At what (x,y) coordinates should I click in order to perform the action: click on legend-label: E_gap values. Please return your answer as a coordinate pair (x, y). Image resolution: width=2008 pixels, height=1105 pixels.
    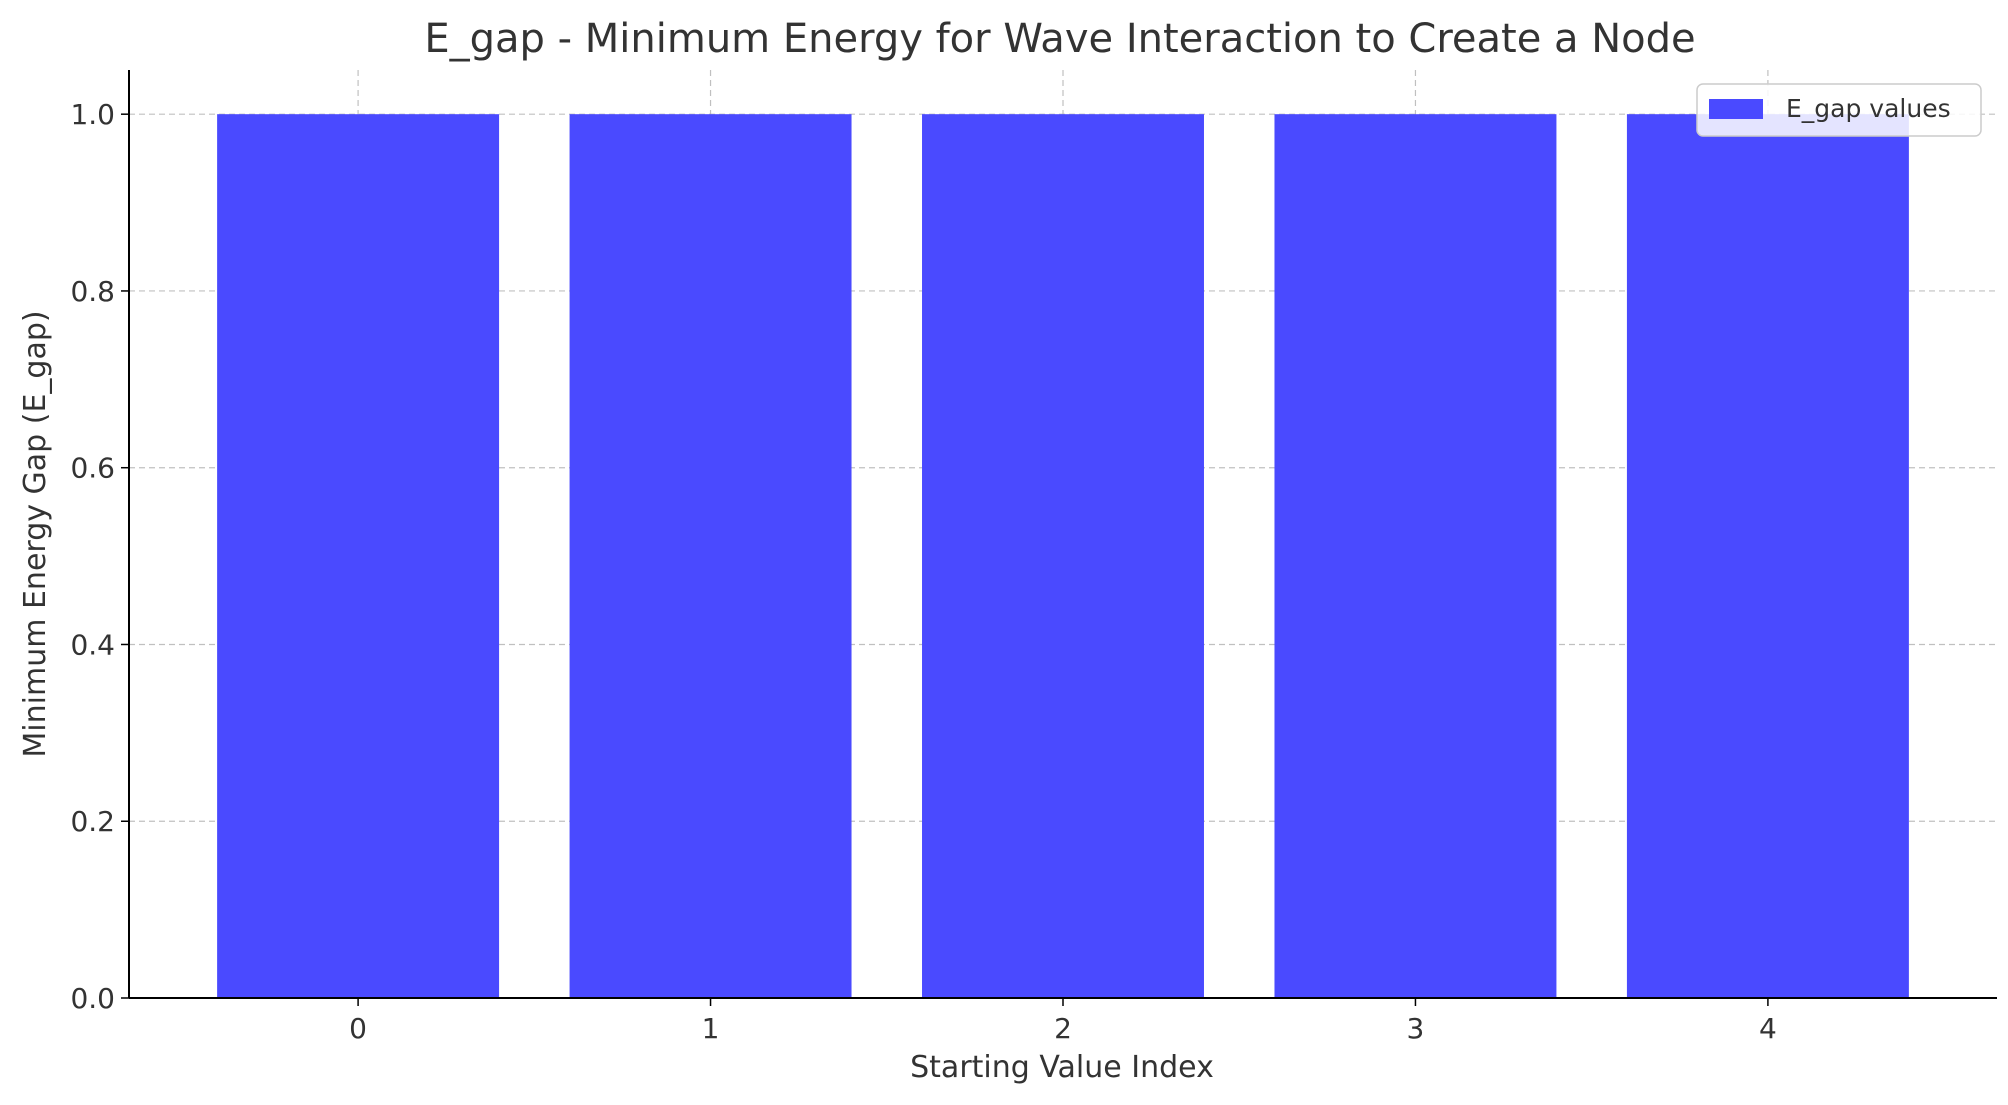
    Looking at the image, I should click on (1868, 108).